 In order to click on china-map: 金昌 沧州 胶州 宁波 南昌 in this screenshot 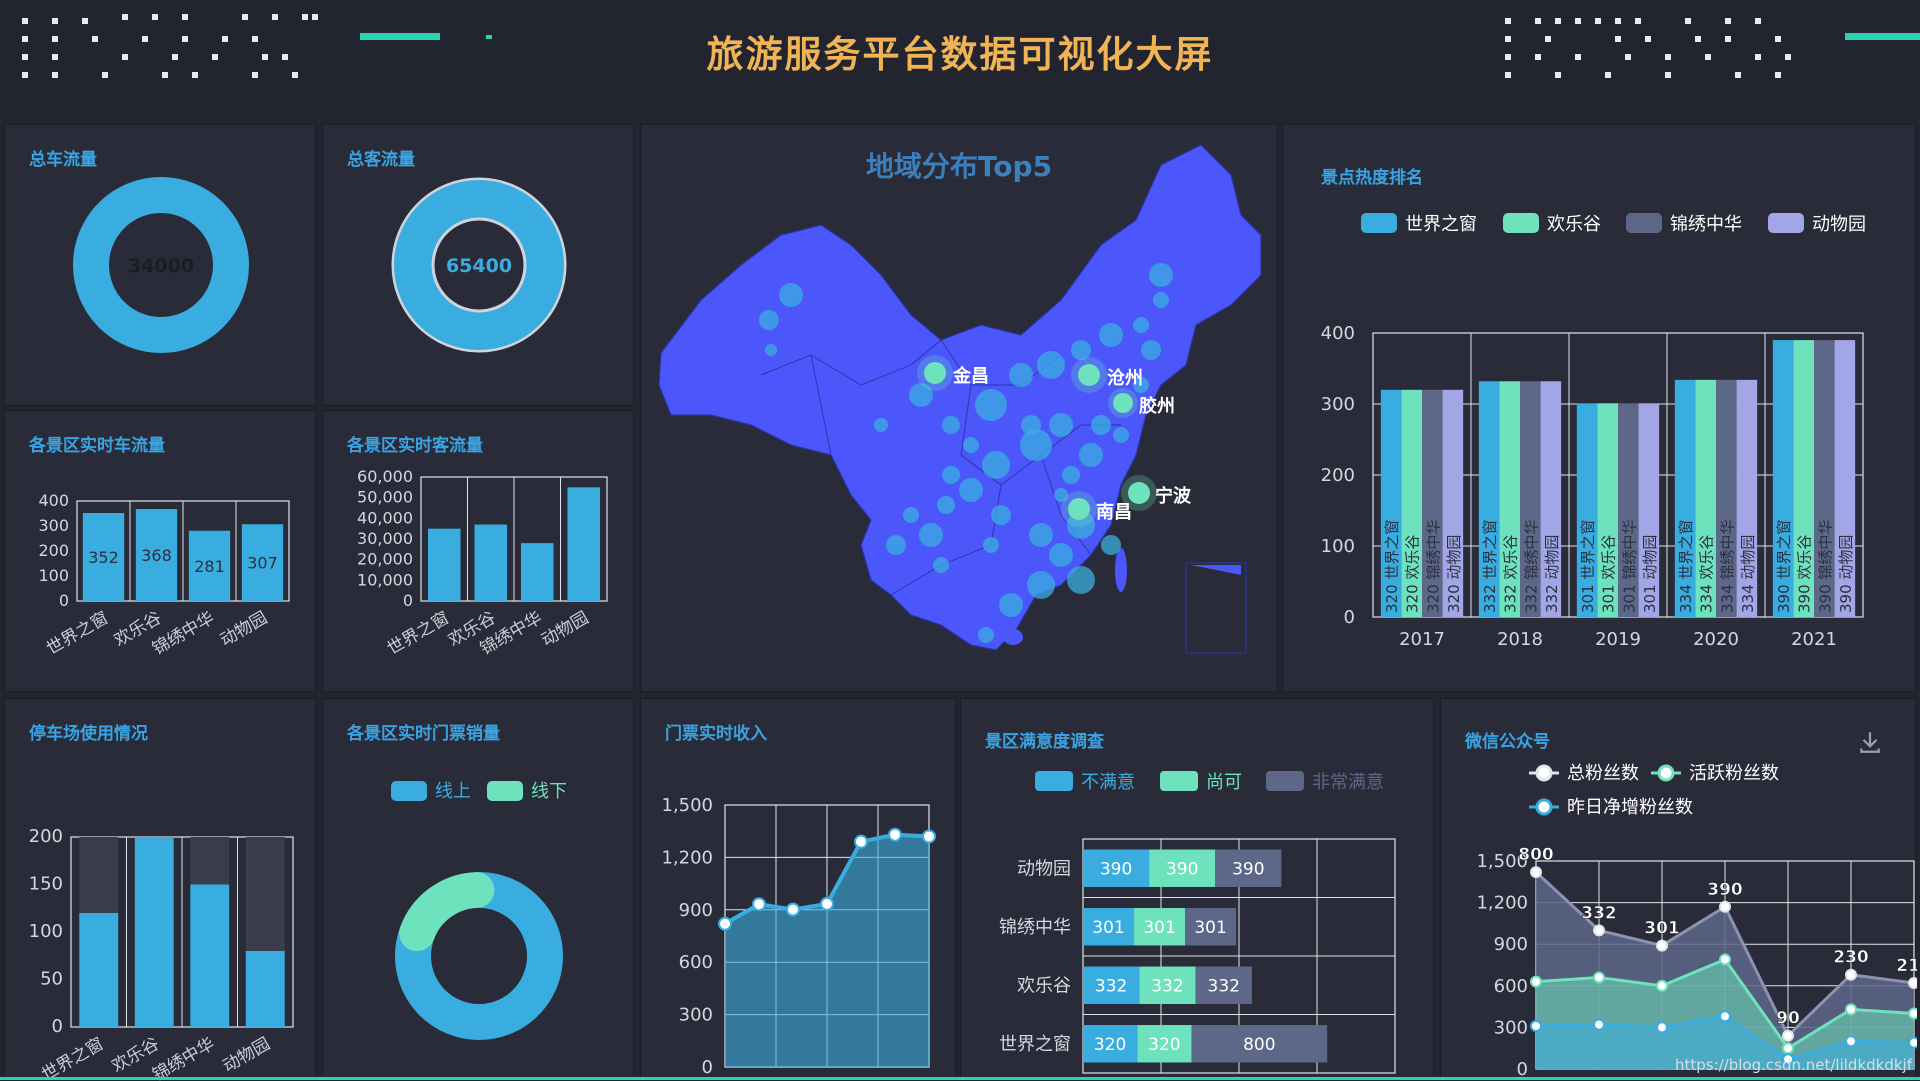, I will do `click(960, 399)`.